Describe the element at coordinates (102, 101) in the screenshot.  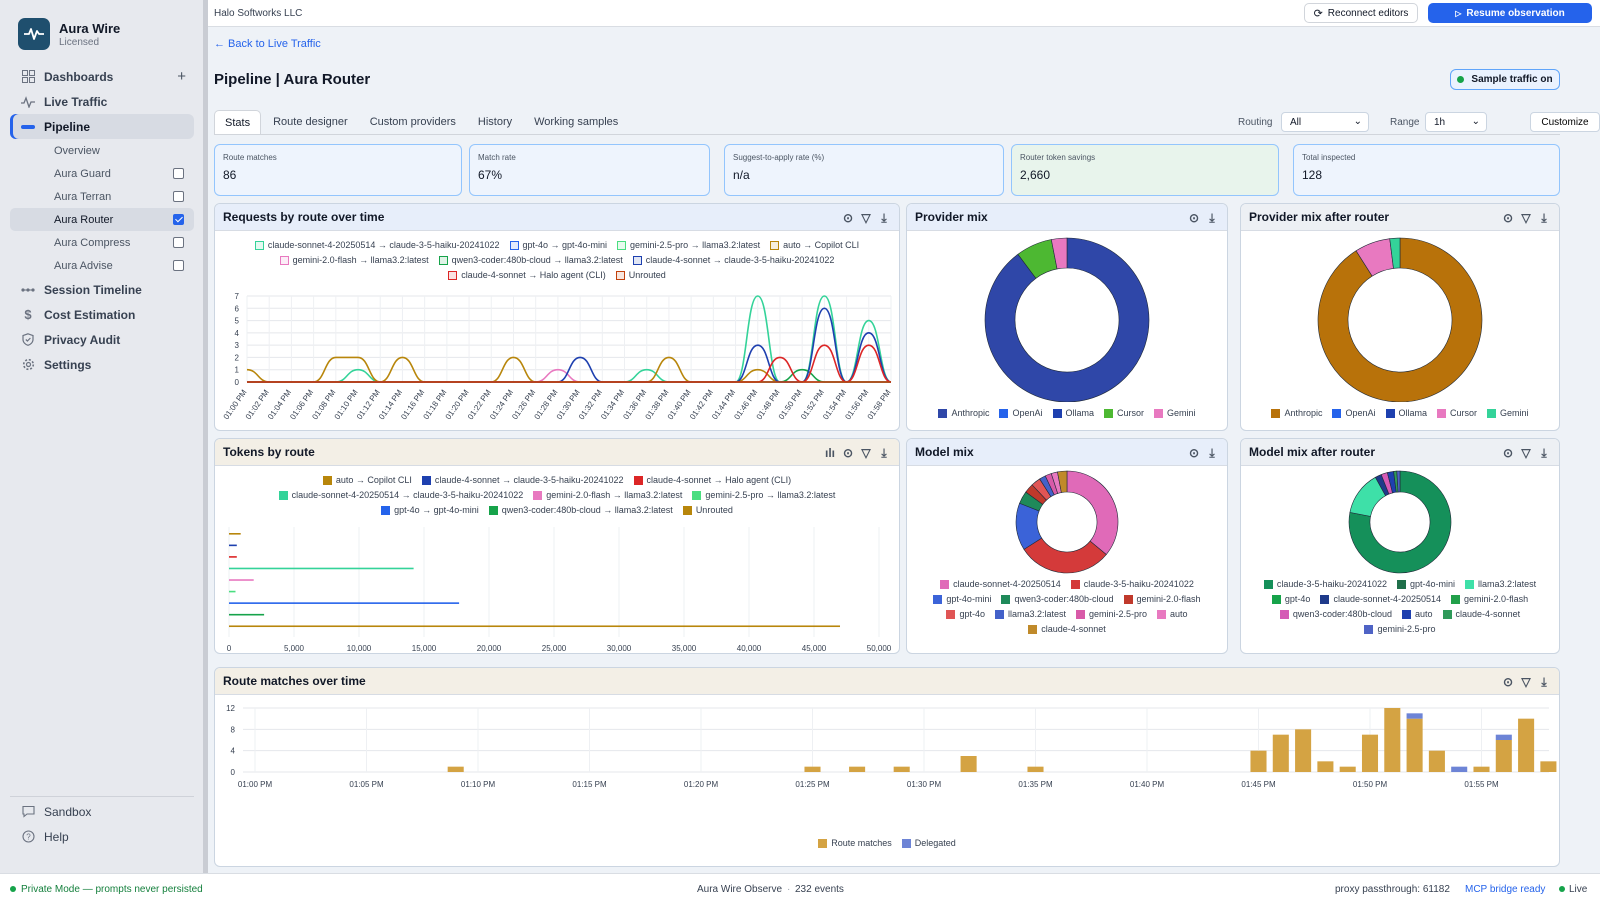
I see `nav-live-traffic: Live Traffic` at that location.